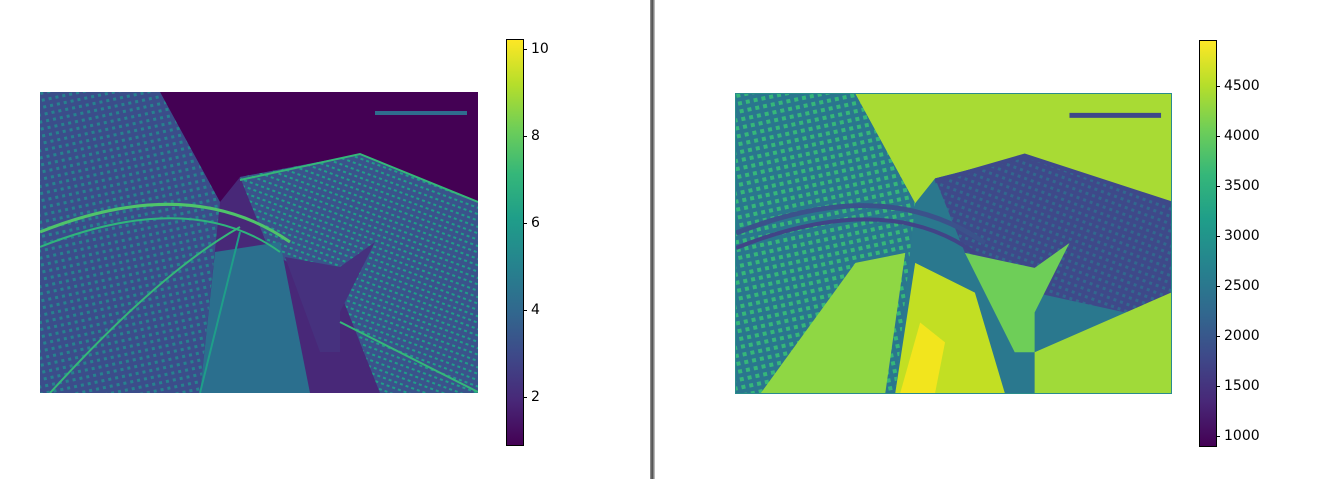  I want to click on colorbar-right: 1000 1500 2000 2500 3000 3500 4000 4500, so click(1229, 243).